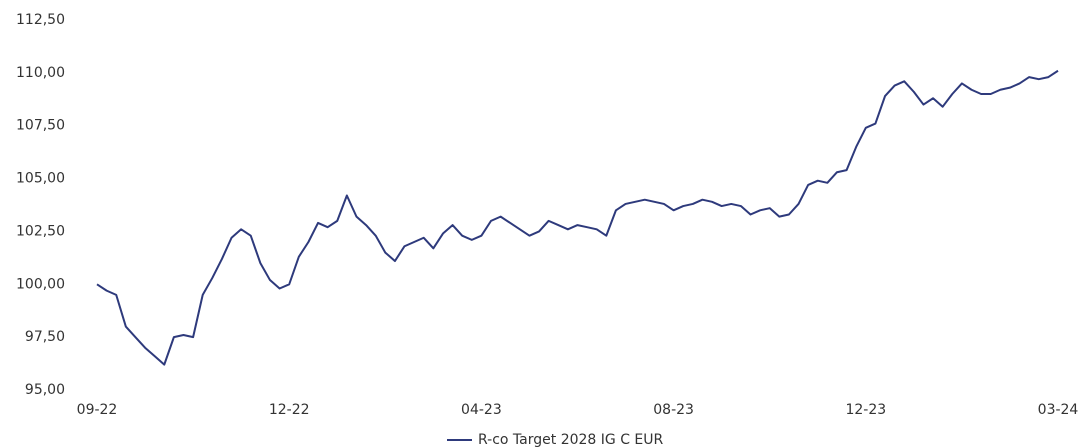 This screenshot has height=448, width=1080. Describe the element at coordinates (673, 410) in the screenshot. I see `x-tick-label: 08-23` at that location.